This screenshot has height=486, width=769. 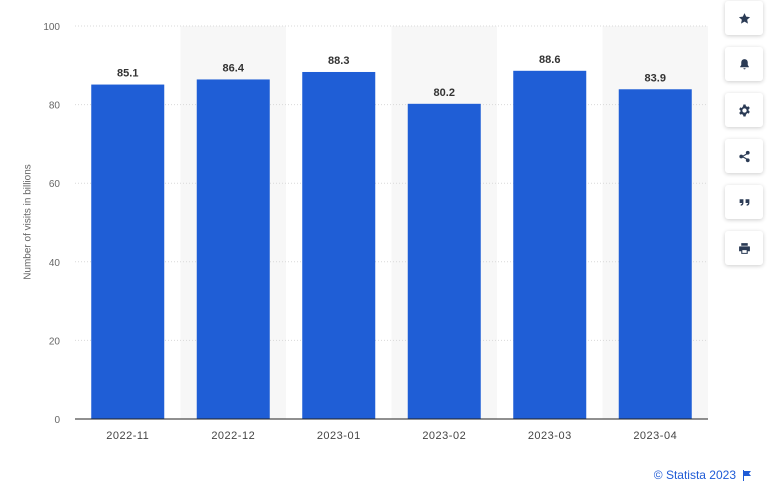 What do you see at coordinates (747, 475) in the screenshot?
I see `flag-icon` at bounding box center [747, 475].